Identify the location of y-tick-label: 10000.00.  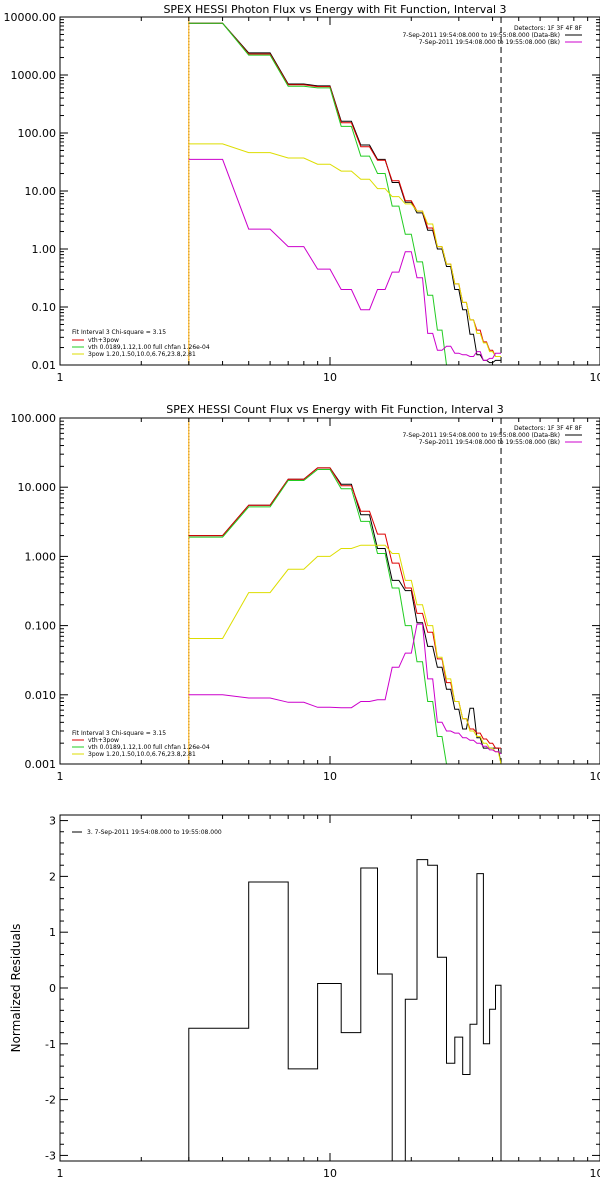
(30, 17).